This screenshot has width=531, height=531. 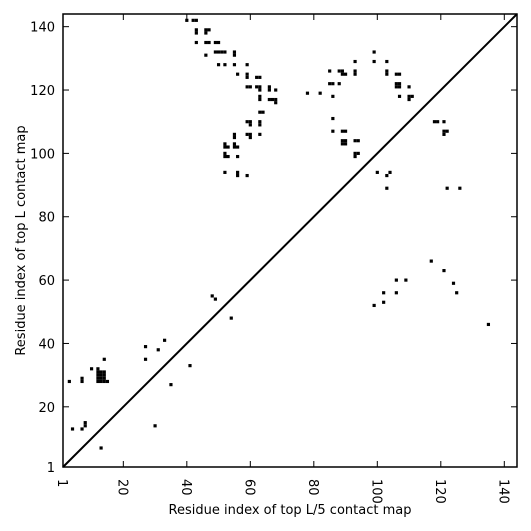 I want to click on y-tick-label: 1, so click(x=51, y=468).